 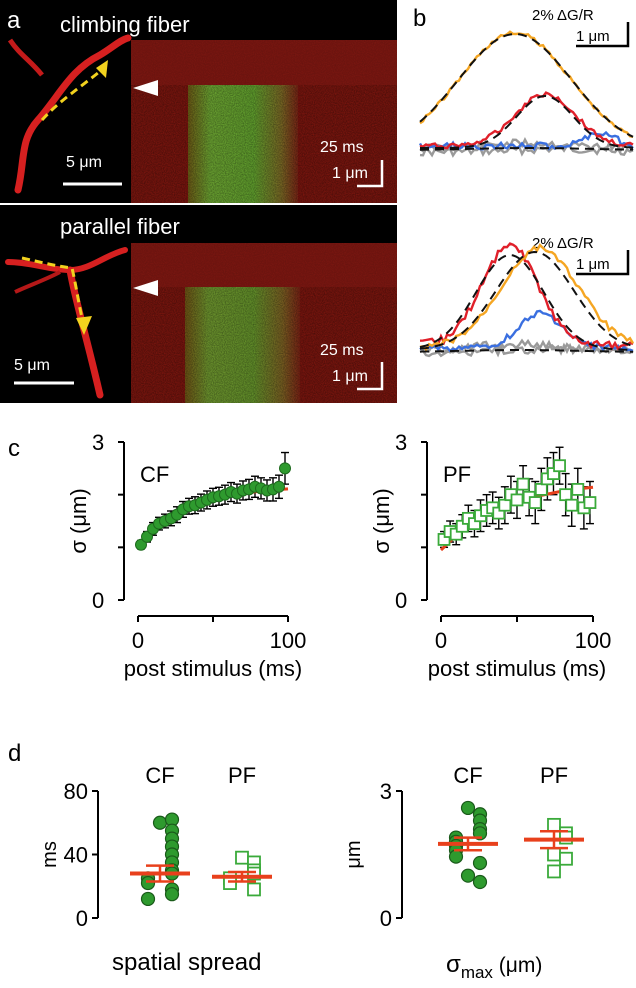 What do you see at coordinates (145, 88) in the screenshot?
I see `cf-arrowhead` at bounding box center [145, 88].